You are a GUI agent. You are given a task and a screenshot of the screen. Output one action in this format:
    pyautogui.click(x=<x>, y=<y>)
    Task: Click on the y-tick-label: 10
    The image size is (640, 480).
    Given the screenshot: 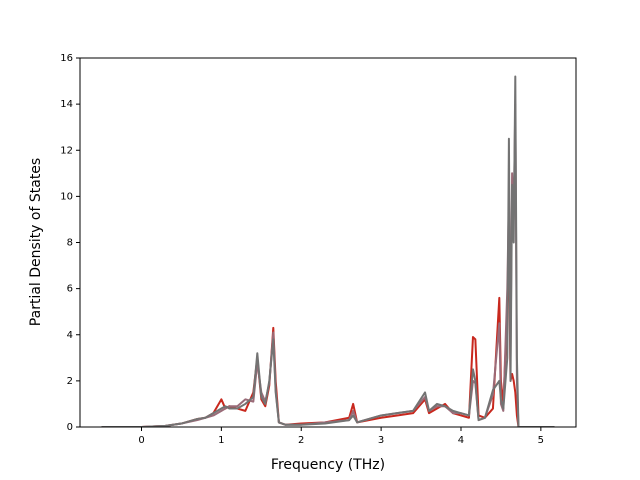 What is the action you would take?
    pyautogui.click(x=66, y=196)
    